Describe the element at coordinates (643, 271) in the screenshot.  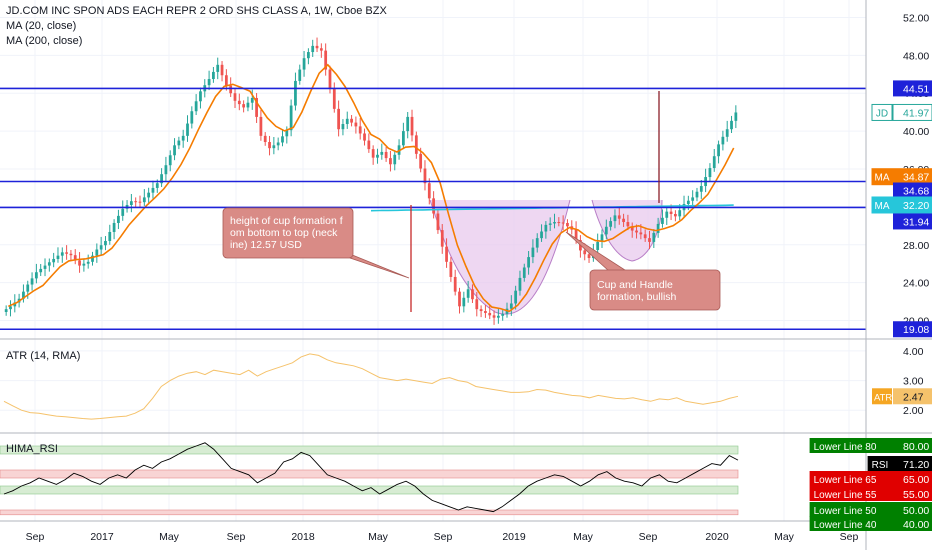
I see `cup-handle-callout: Cup and Handle formation, bullish` at that location.